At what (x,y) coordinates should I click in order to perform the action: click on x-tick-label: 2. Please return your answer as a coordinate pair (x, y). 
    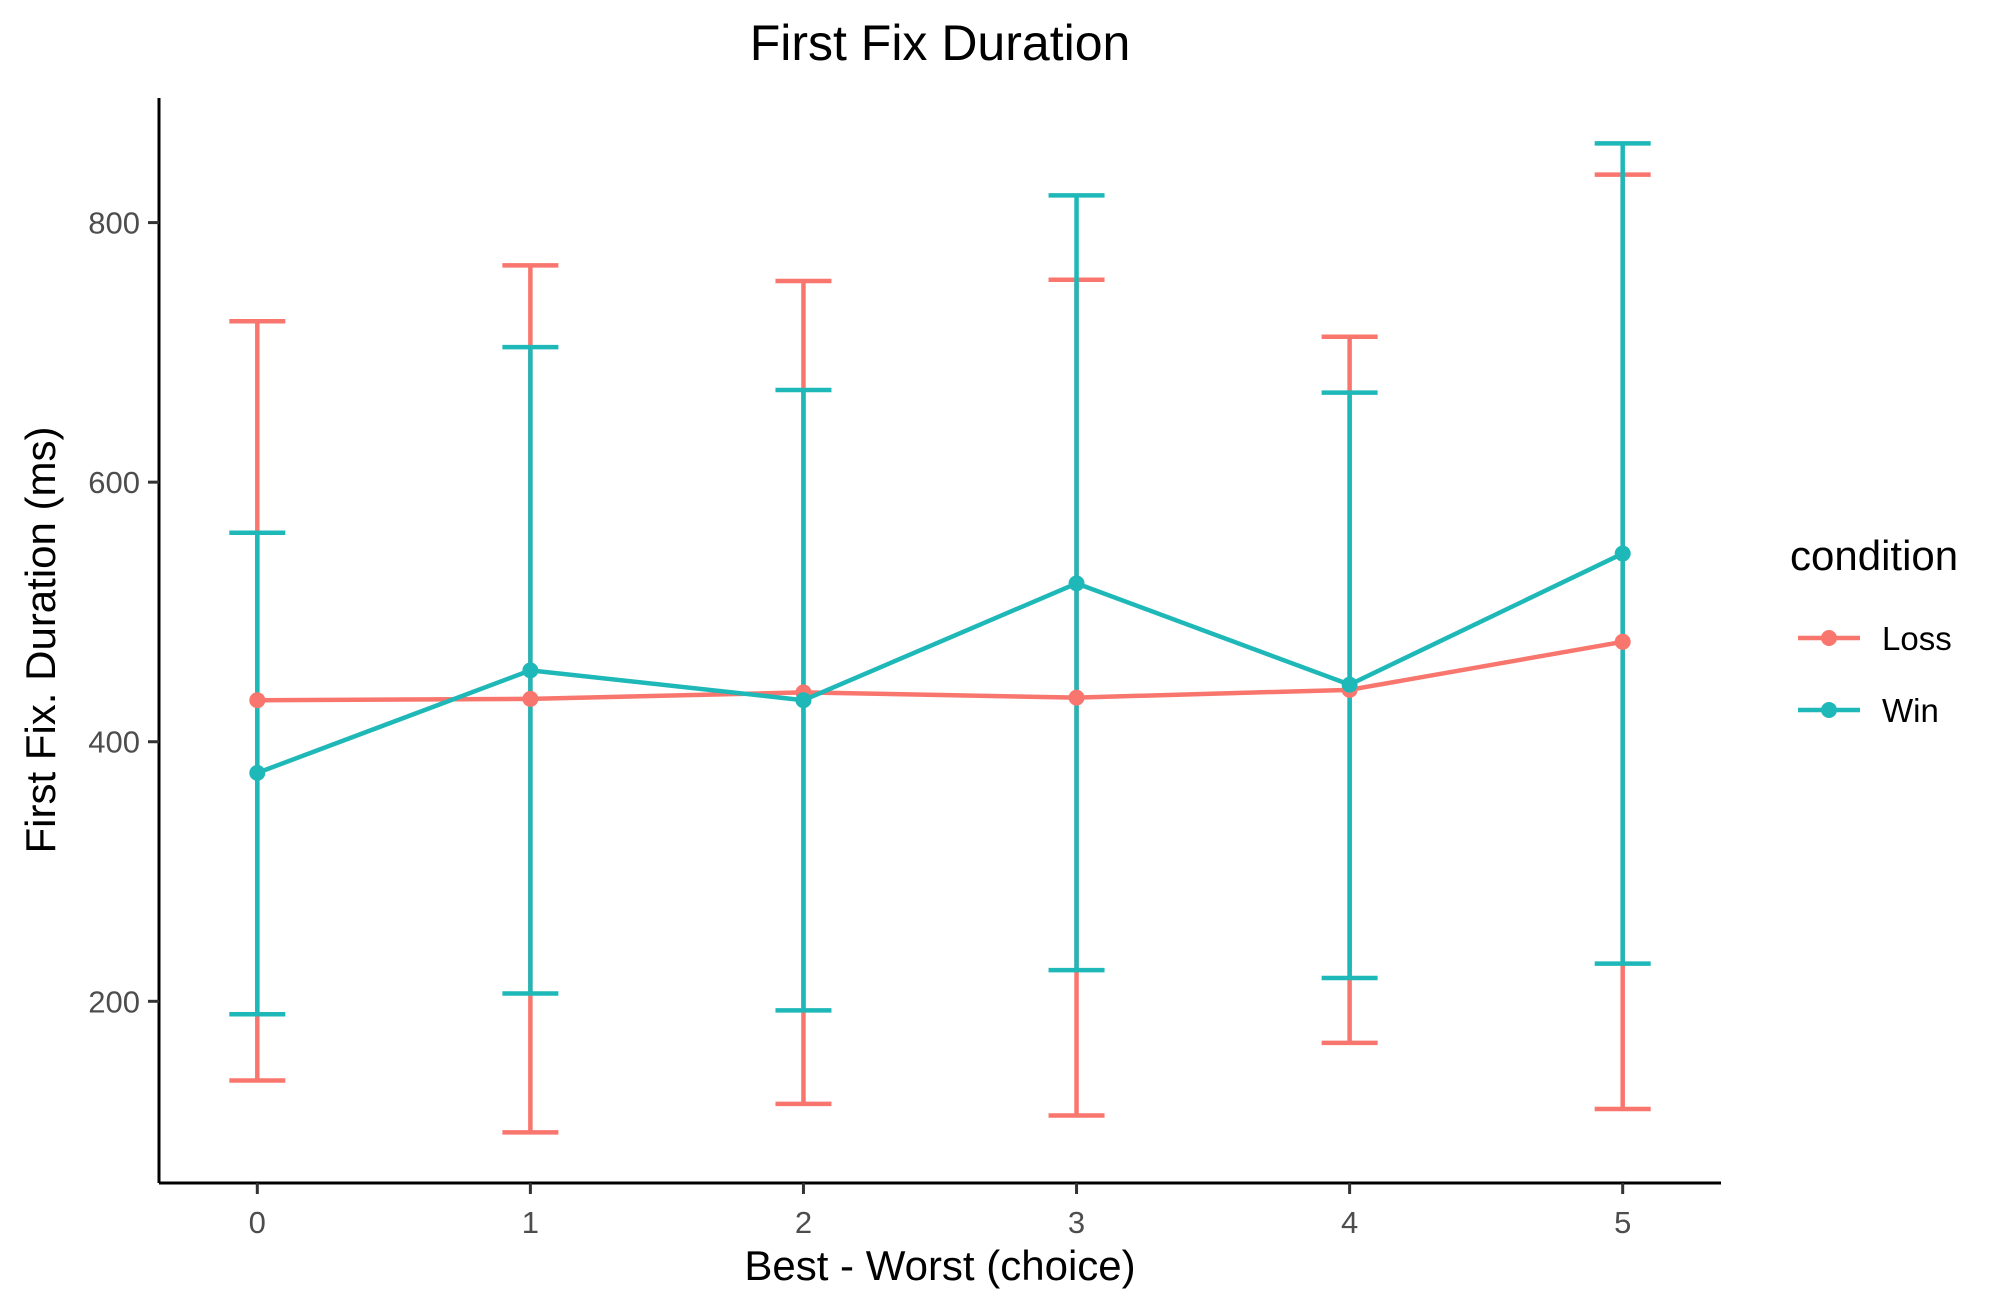
    Looking at the image, I should click on (803, 1222).